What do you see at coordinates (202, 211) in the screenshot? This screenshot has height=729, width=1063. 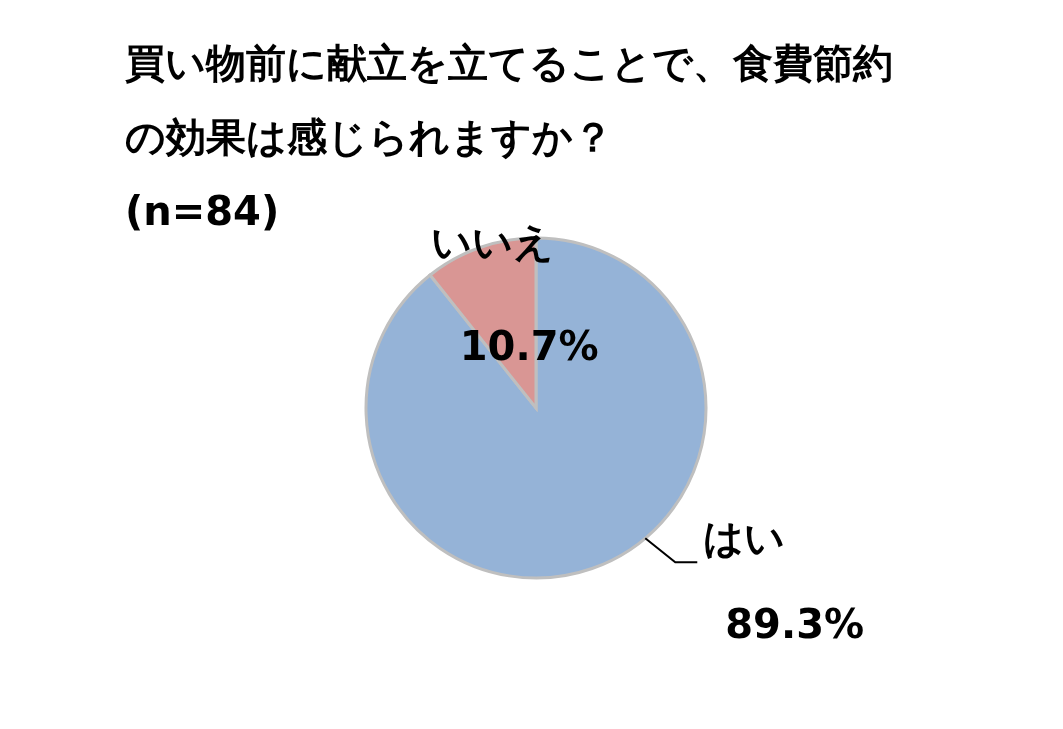 I see `chart-subtitle: (n=84)` at bounding box center [202, 211].